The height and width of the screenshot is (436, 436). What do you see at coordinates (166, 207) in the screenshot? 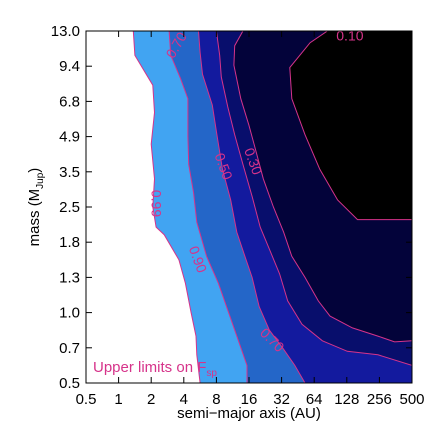
I see `contour-line-0.99` at bounding box center [166, 207].